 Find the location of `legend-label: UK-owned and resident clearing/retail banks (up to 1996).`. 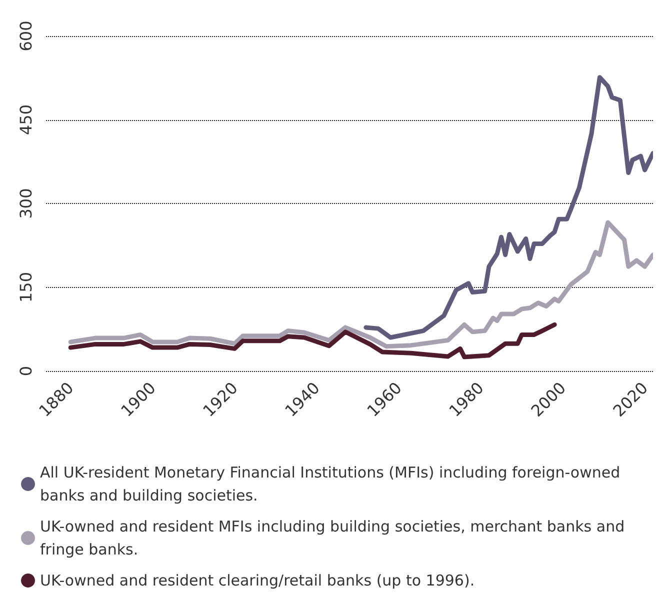

legend-label: UK-owned and resident clearing/retail banks (up to 1996). is located at coordinates (257, 581).